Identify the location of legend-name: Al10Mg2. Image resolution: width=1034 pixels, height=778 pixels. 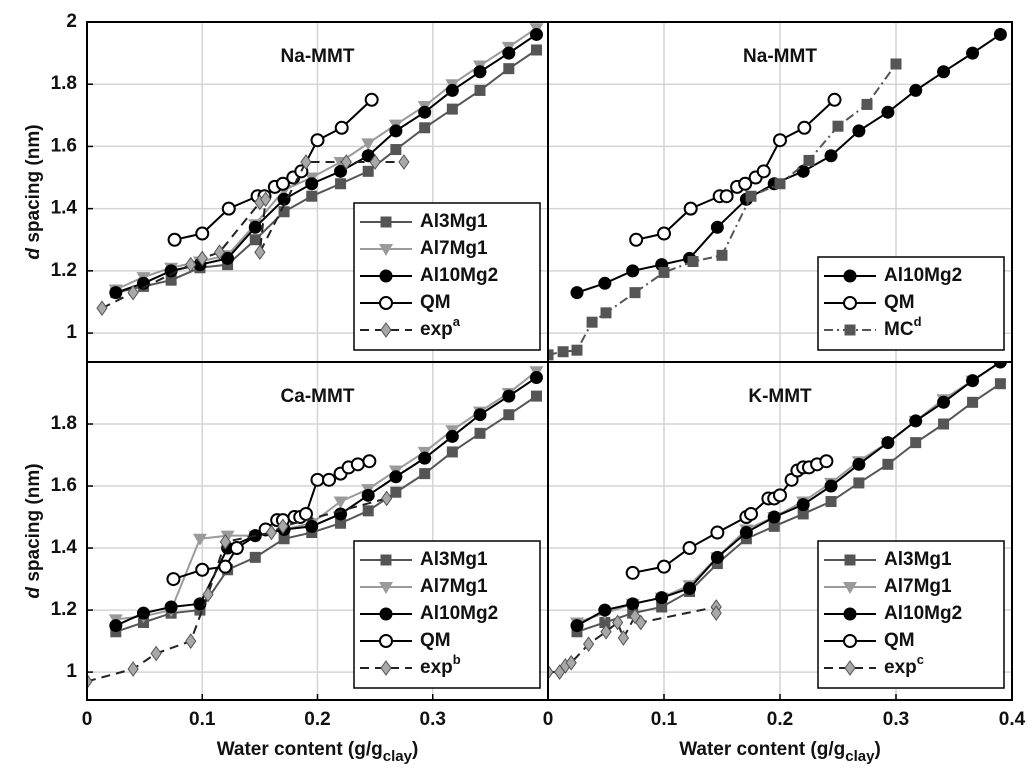
(923, 613).